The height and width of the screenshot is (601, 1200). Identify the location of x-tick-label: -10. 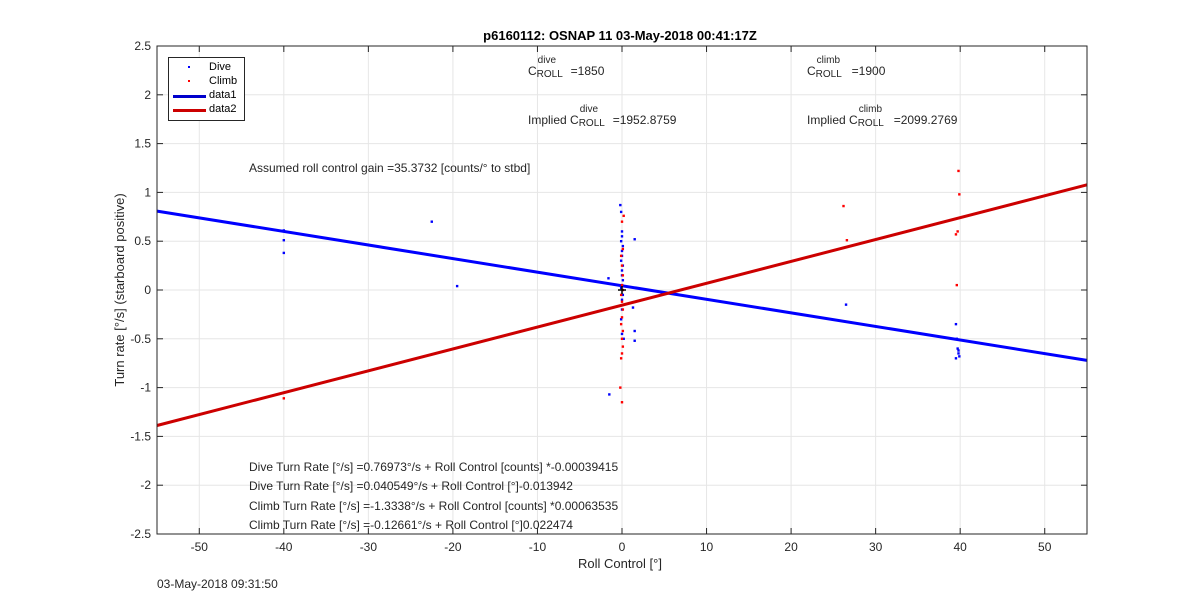
(538, 547).